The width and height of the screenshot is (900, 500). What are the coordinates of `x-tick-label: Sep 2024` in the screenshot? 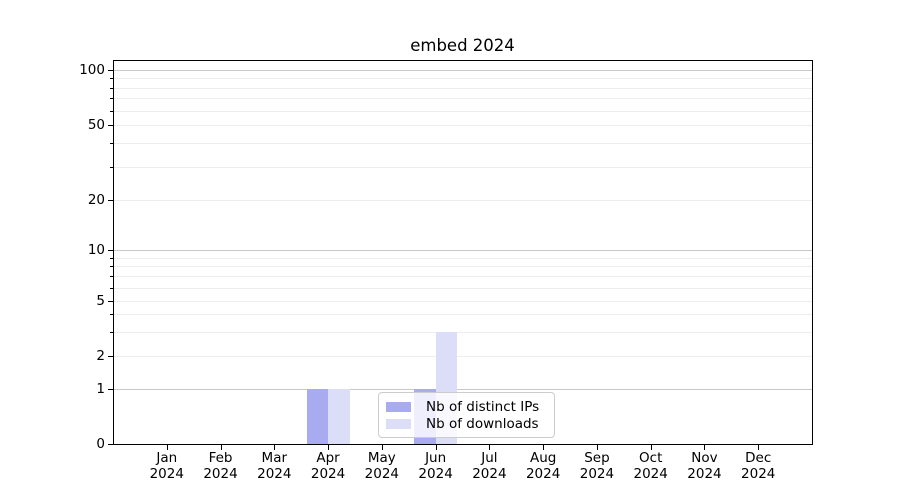 It's located at (597, 466).